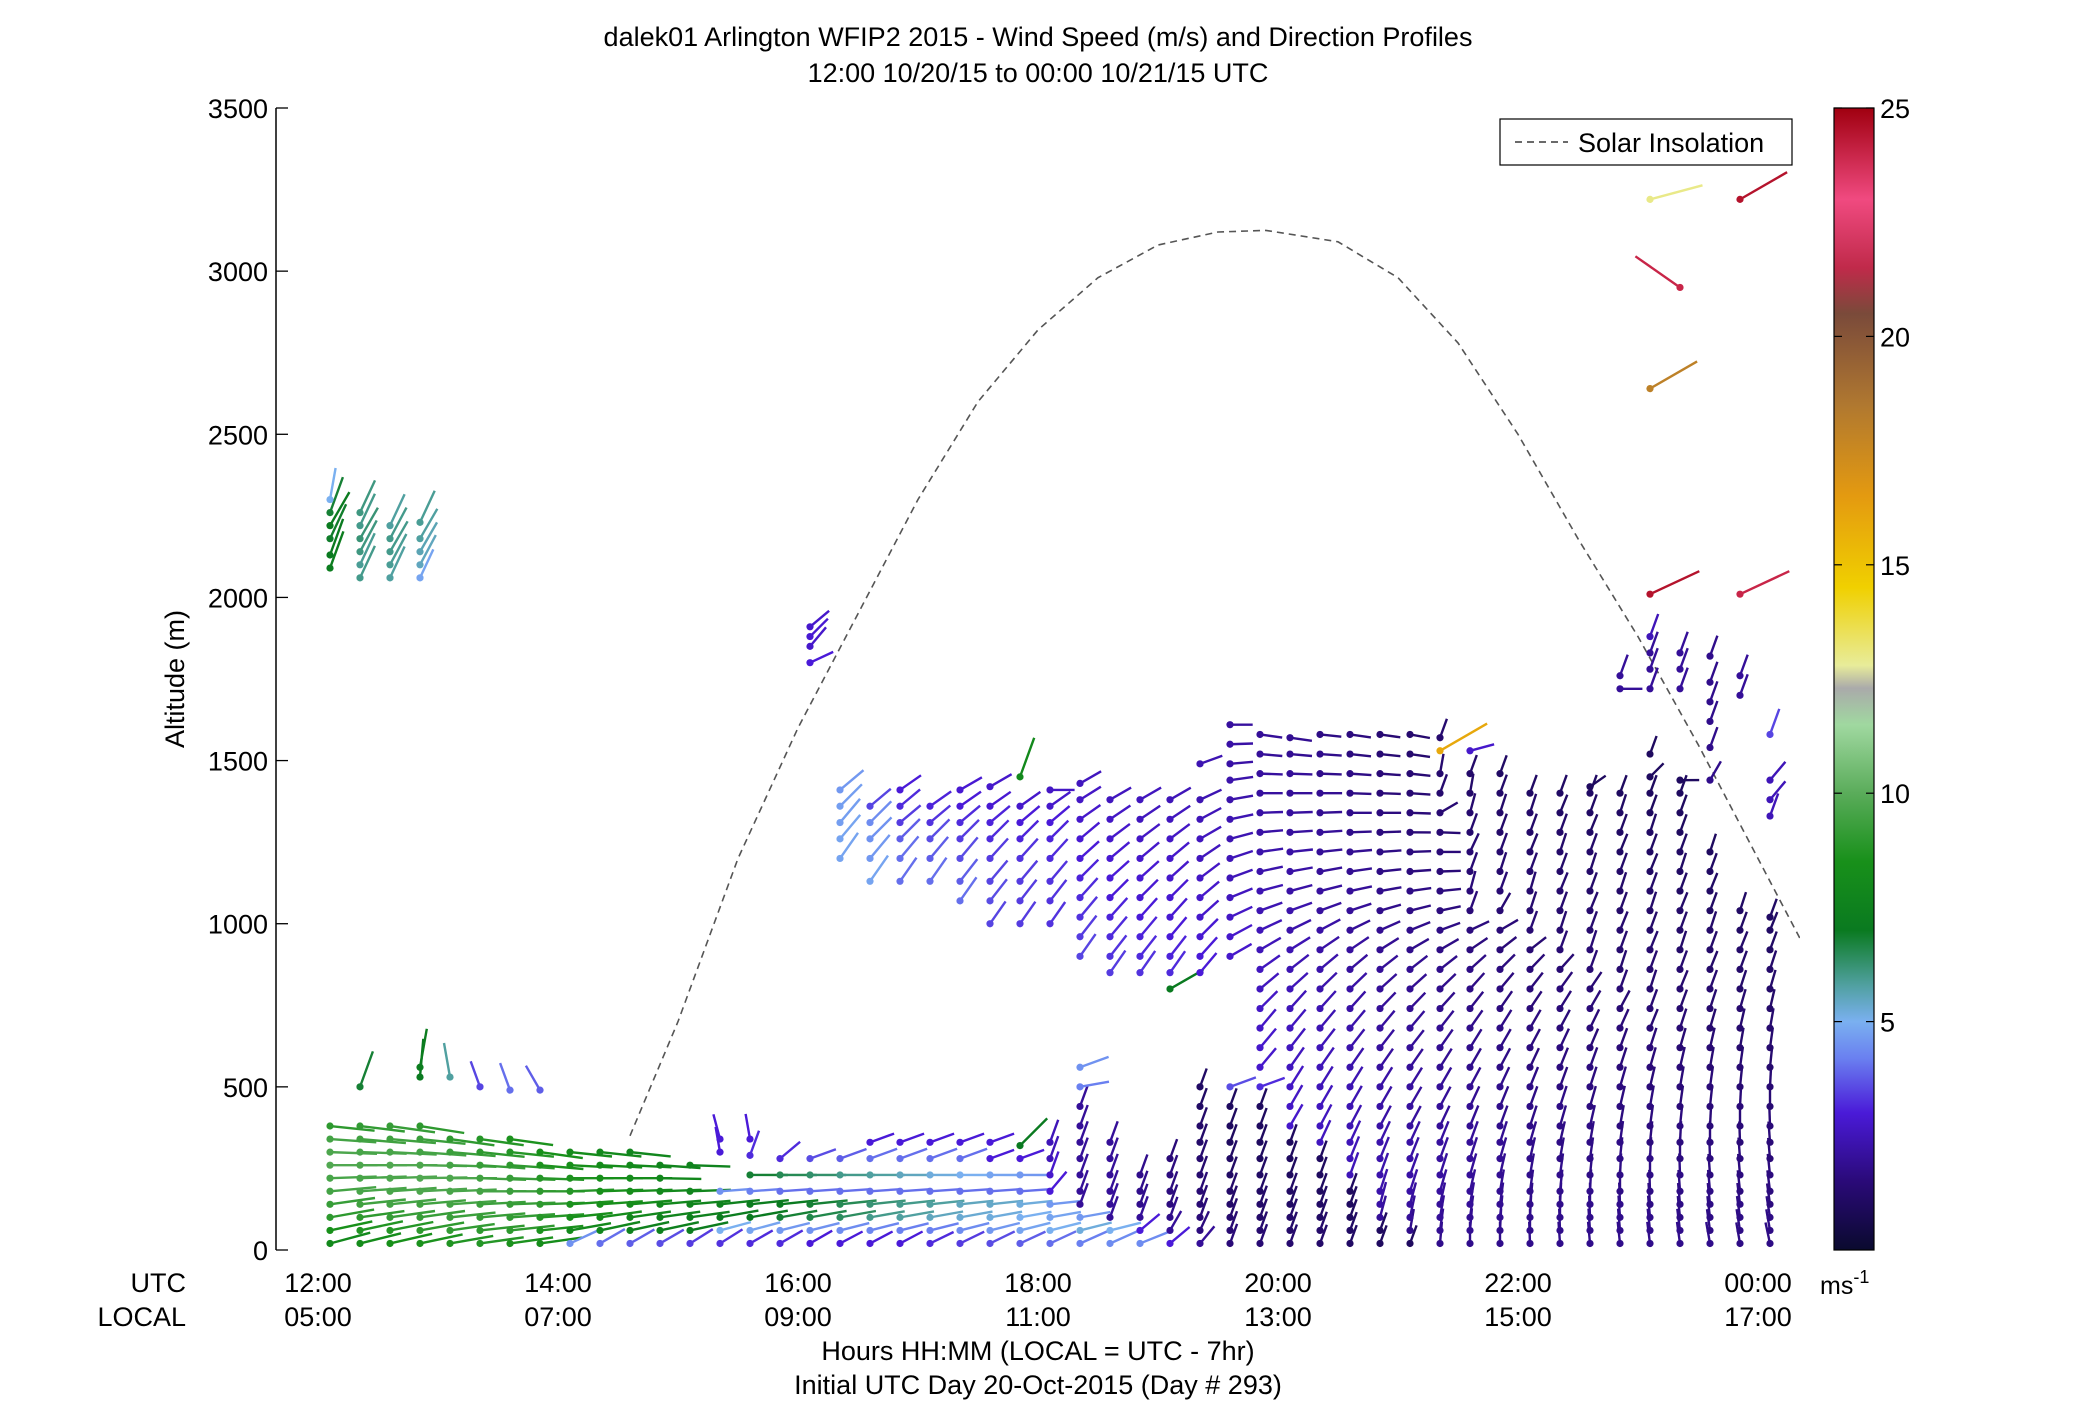 Image resolution: width=2098 pixels, height=1425 pixels. Describe the element at coordinates (318, 1283) in the screenshot. I see `x-tick-label-utc: 12:00` at that location.